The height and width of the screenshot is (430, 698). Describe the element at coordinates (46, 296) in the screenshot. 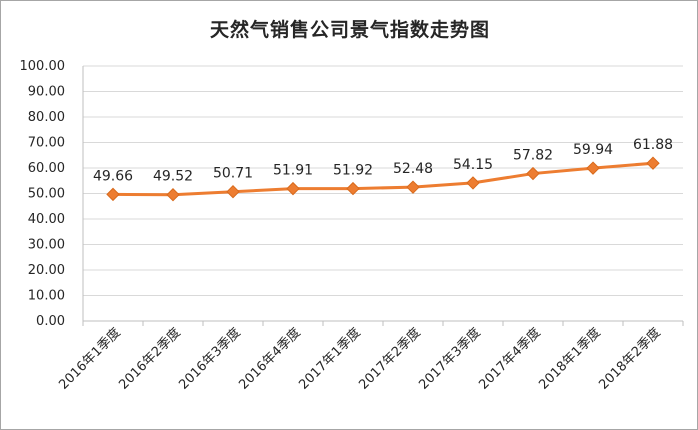

I see `y-tick-label: 10.00` at that location.